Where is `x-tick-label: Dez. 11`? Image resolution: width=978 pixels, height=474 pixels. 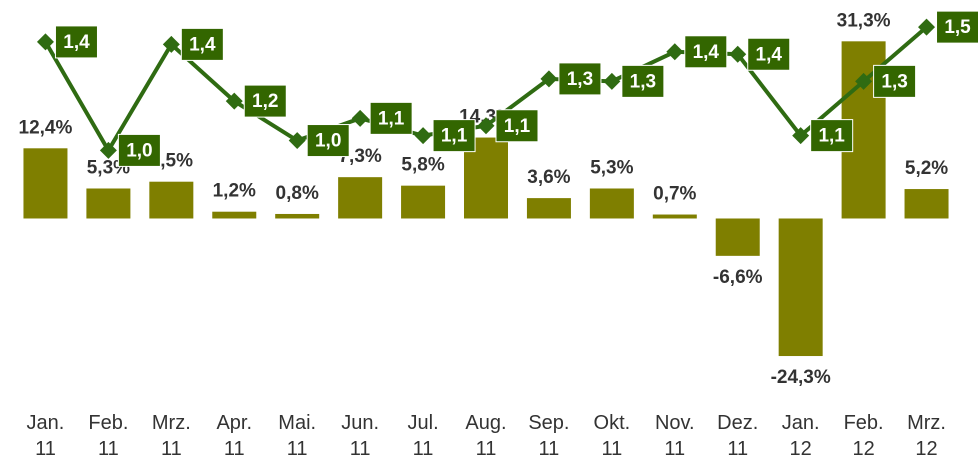 x-tick-label: Dez. 11 is located at coordinates (738, 436).